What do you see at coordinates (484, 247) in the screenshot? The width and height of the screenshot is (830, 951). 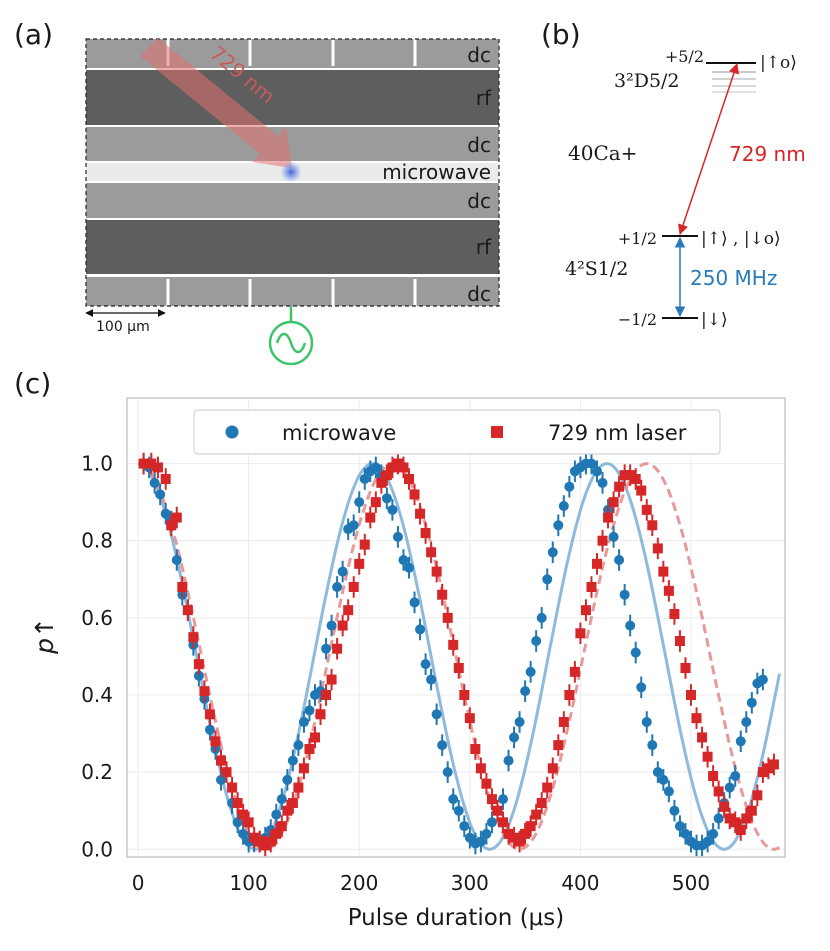 I see `electrode-label-rf-bottom: rf` at bounding box center [484, 247].